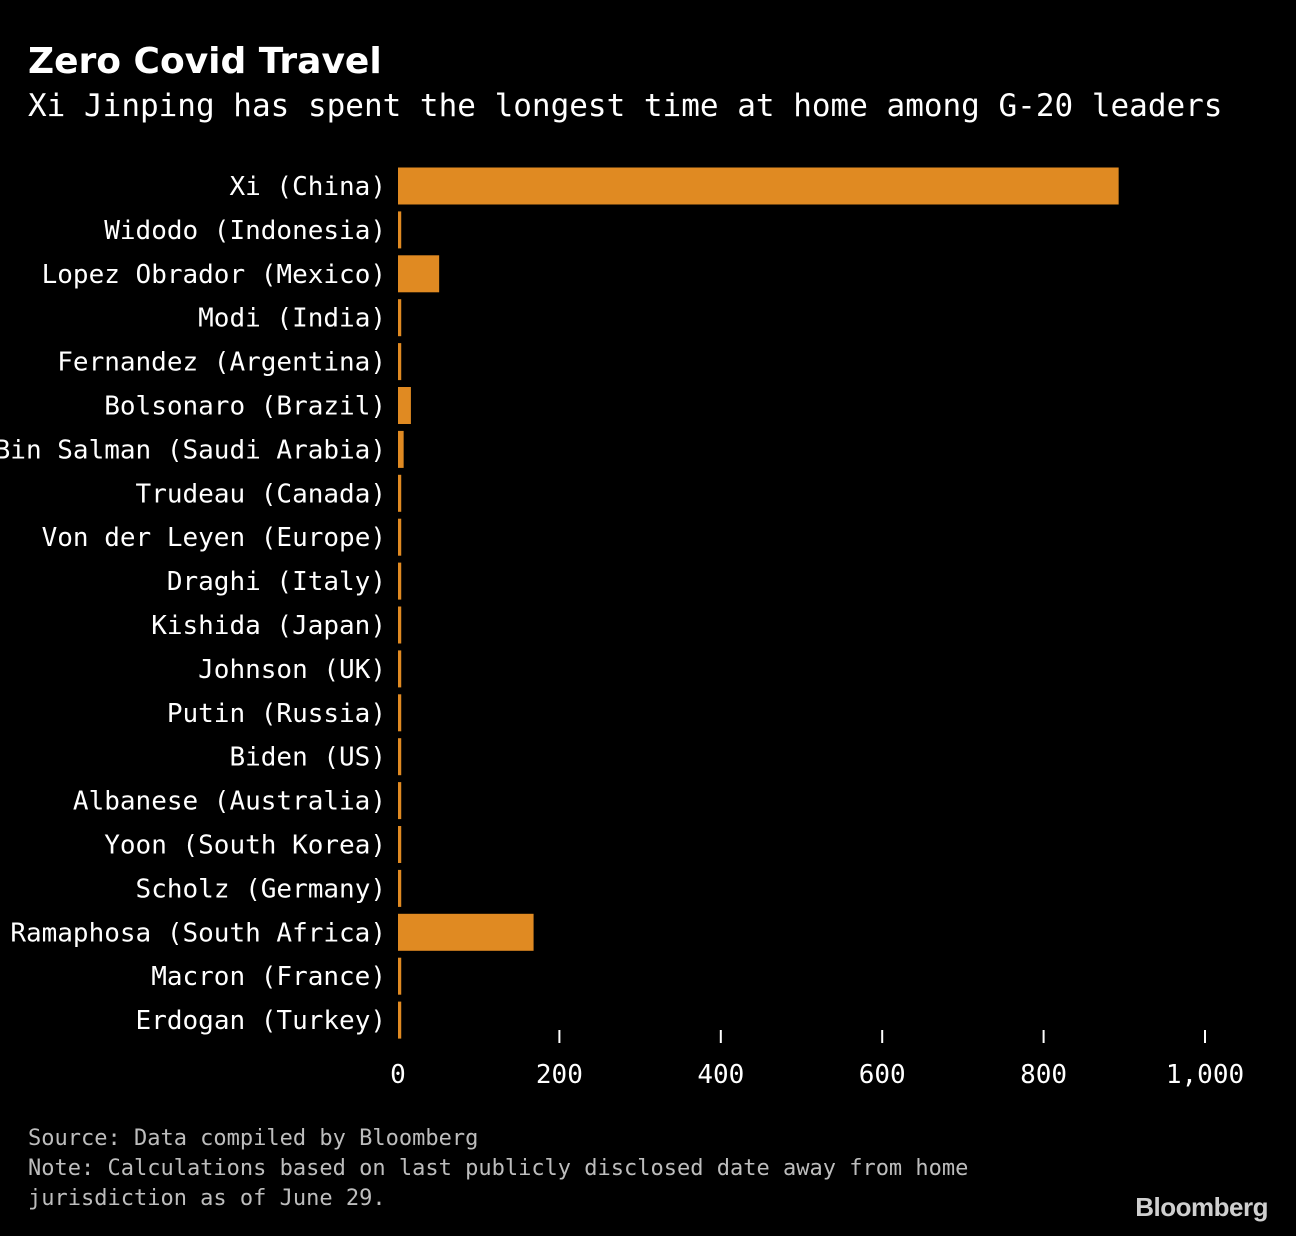 Image resolution: width=1296 pixels, height=1236 pixels. I want to click on category-label: Modi (India), so click(292, 319).